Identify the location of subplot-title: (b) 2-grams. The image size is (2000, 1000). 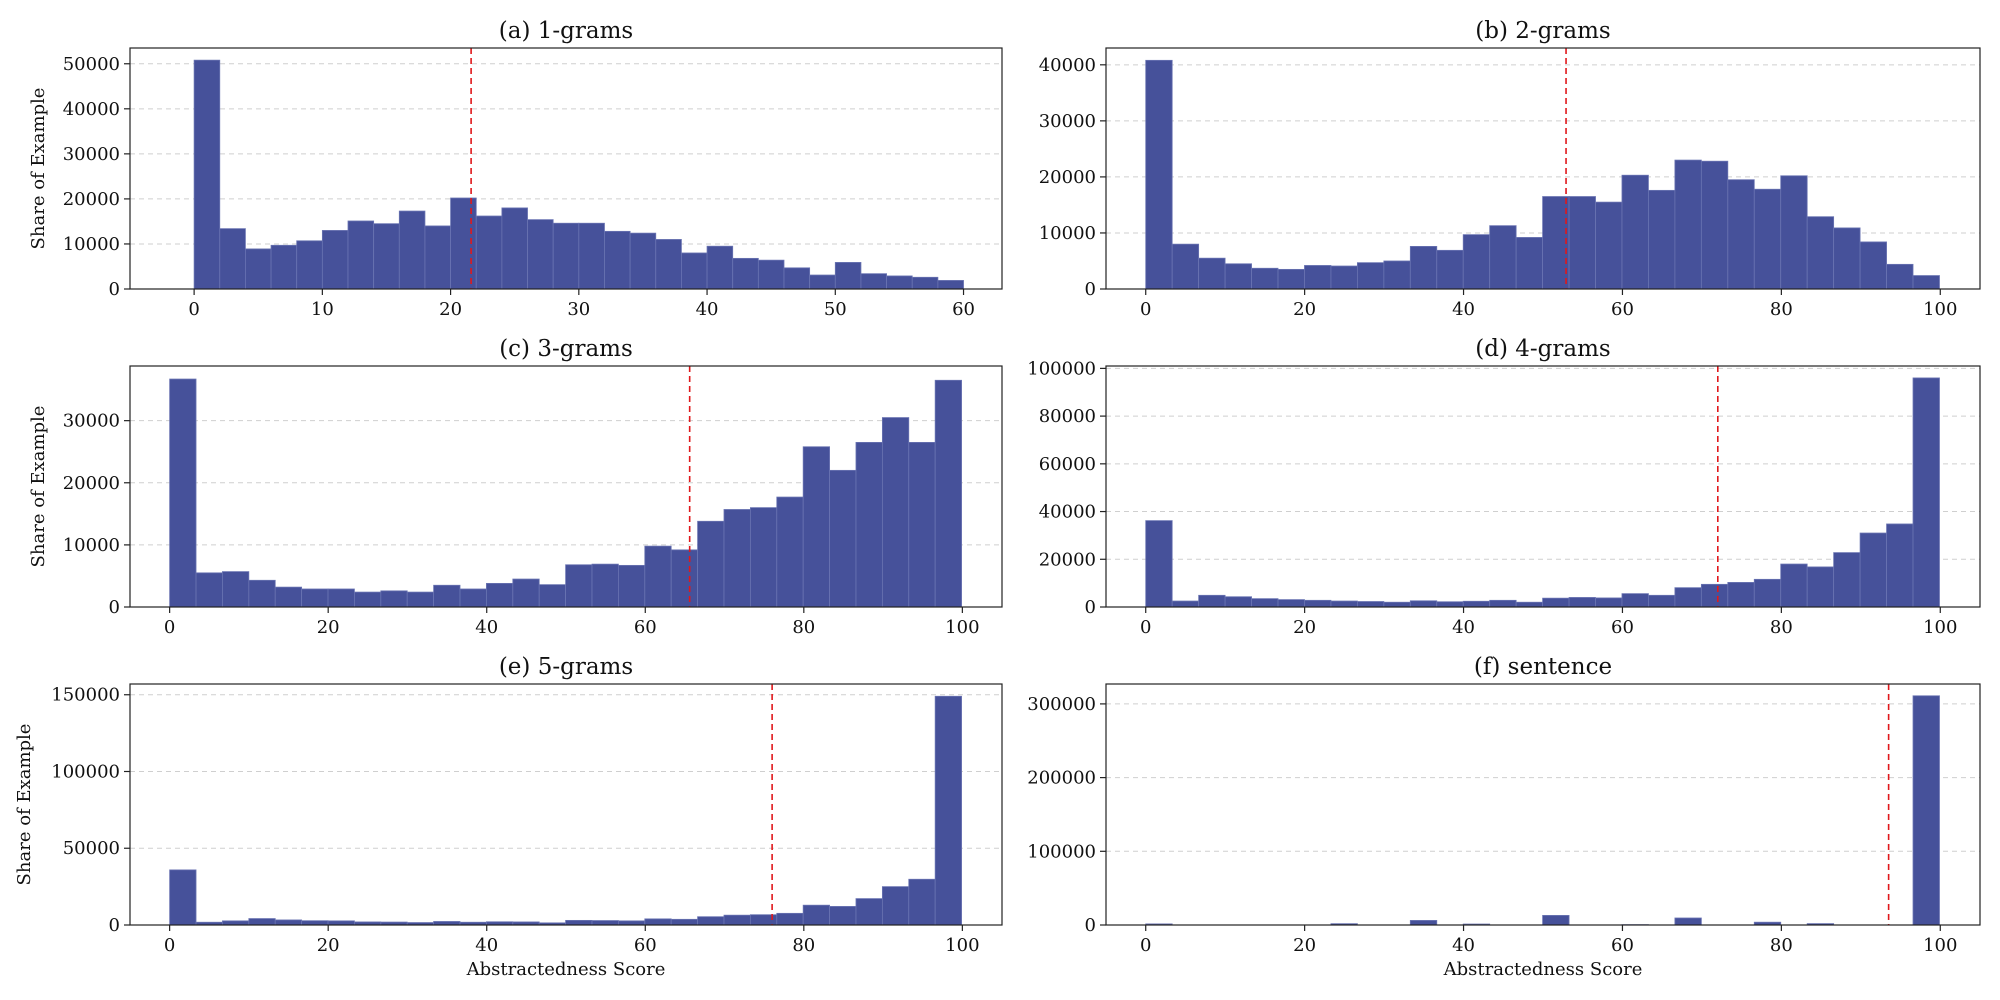
(1542, 31).